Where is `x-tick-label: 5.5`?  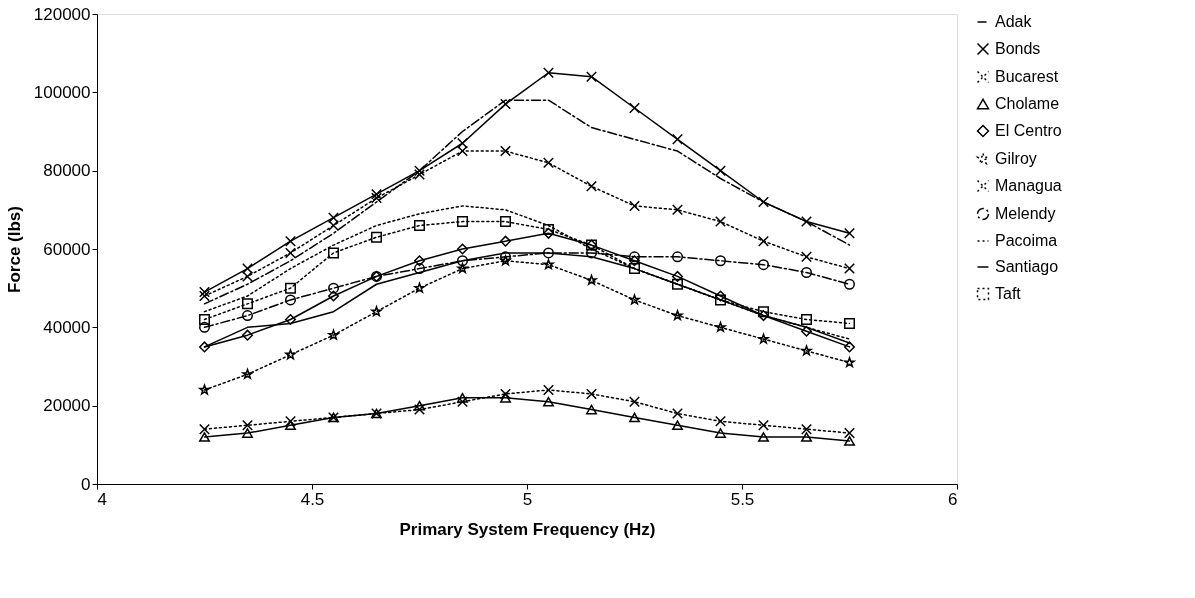
x-tick-label: 5.5 is located at coordinates (742, 499).